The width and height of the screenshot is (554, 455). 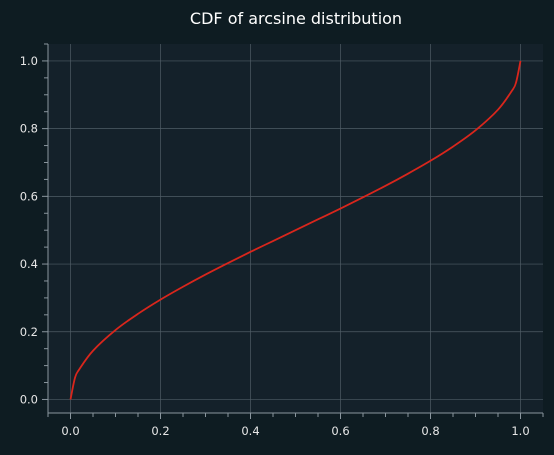 I want to click on y-tick-label-4: 0.8, so click(x=29, y=129).